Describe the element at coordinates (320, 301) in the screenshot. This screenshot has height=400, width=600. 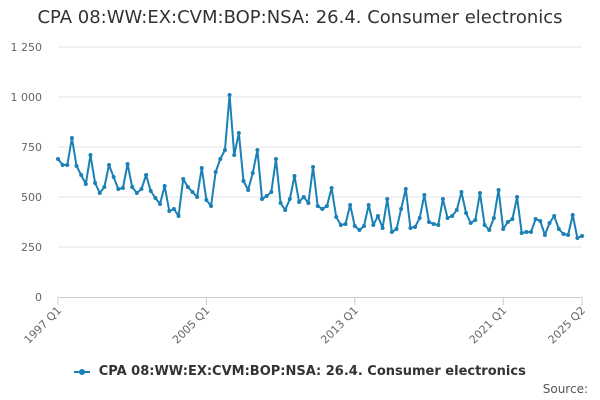
I see `x-axis` at that location.